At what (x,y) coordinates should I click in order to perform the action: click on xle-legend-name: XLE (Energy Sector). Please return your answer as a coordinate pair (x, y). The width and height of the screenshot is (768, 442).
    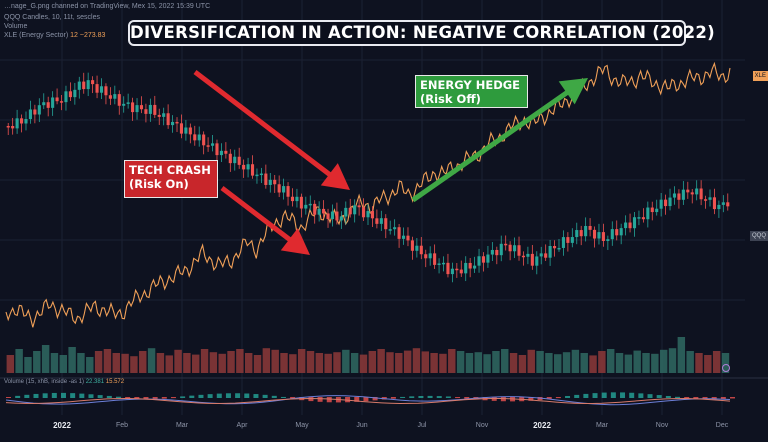
    Looking at the image, I should click on (36, 35).